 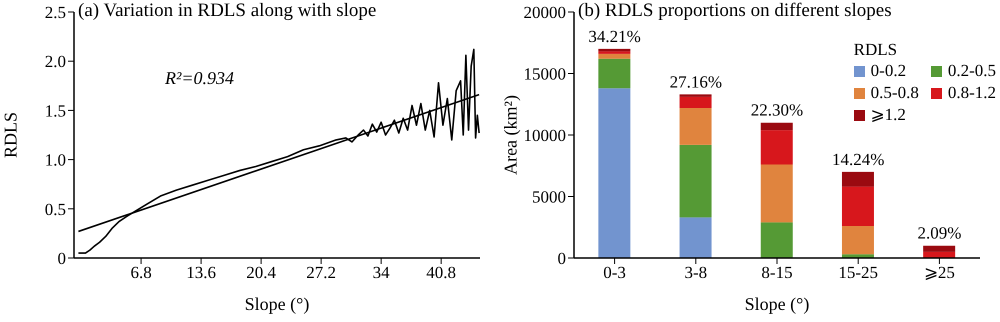 What do you see at coordinates (972, 93) in the screenshot?
I see `legend-label: 0.8-1.2` at bounding box center [972, 93].